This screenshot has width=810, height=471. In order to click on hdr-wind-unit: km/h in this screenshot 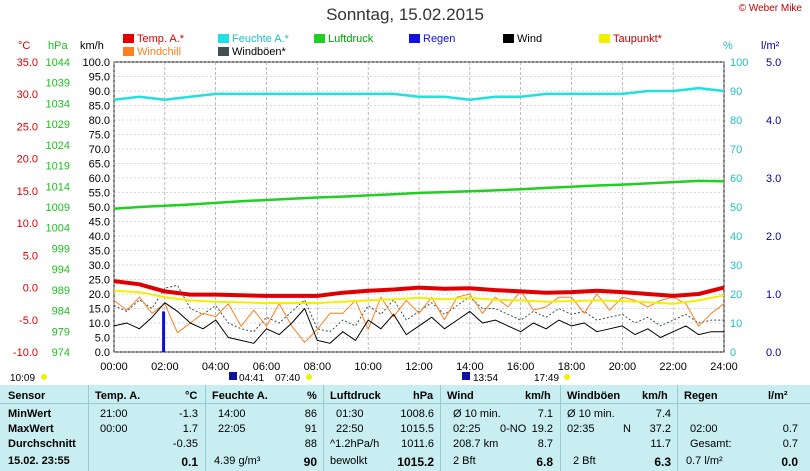, I will do `click(538, 396)`.